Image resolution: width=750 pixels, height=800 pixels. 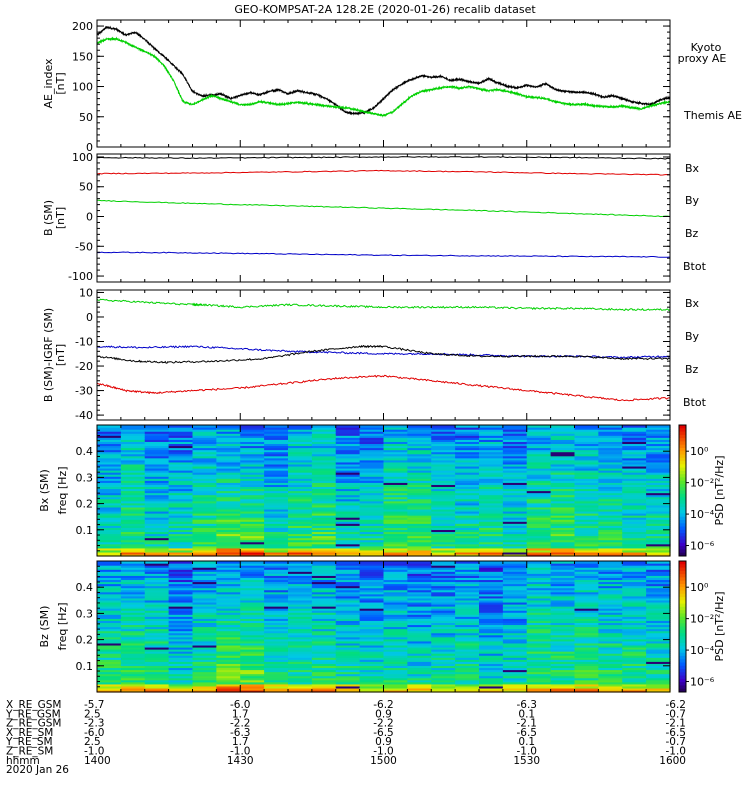 What do you see at coordinates (682, 626) in the screenshot?
I see `colorbar-frame` at bounding box center [682, 626].